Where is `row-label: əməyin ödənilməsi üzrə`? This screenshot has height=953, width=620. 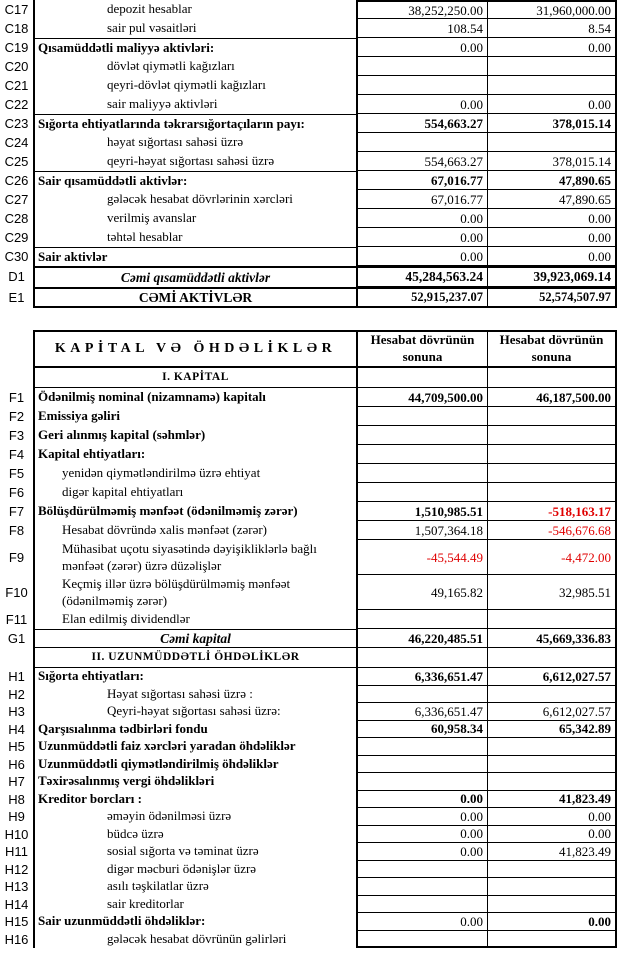
row-label: əməyin ödənilməsi üzrə is located at coordinates (194, 817).